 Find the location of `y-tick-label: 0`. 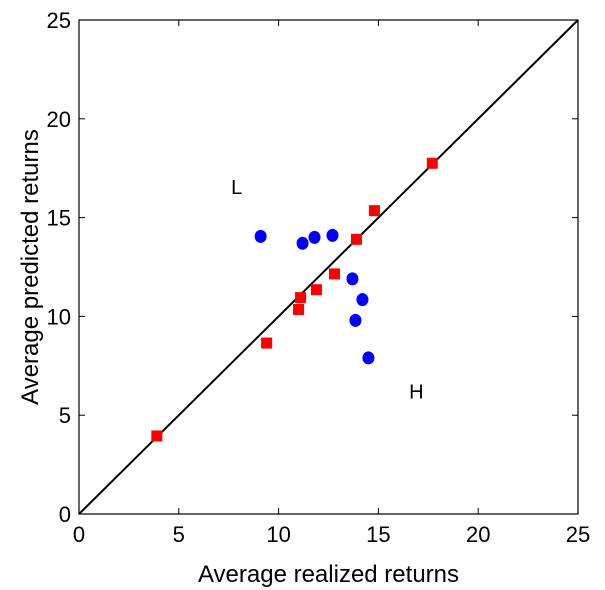

y-tick-label: 0 is located at coordinates (65, 514).